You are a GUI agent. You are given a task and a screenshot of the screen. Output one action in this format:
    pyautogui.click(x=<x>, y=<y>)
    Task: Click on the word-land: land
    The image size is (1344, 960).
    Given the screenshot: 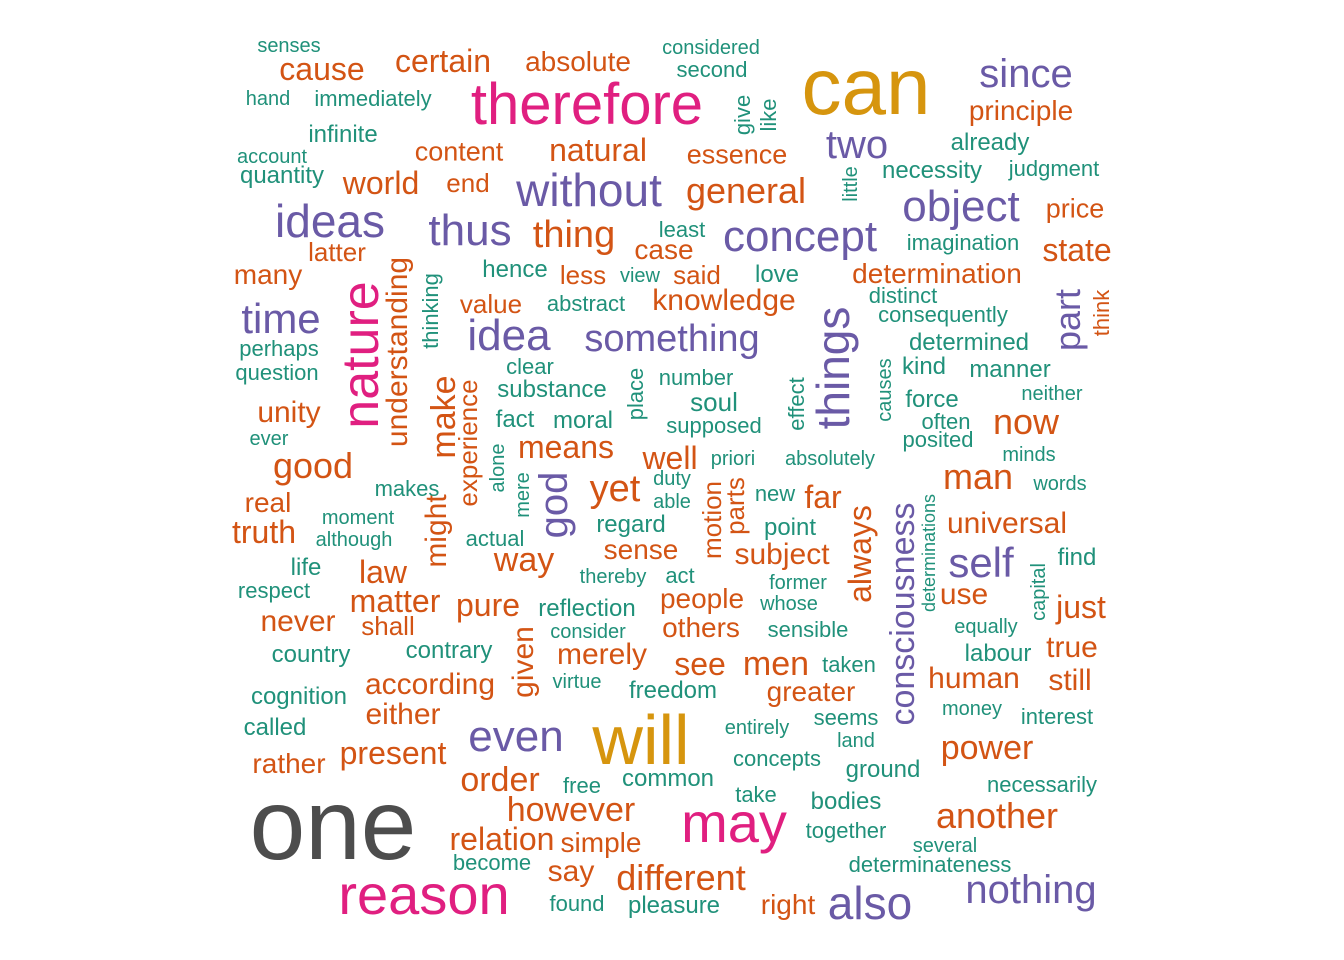 What is the action you would take?
    pyautogui.click(x=856, y=741)
    